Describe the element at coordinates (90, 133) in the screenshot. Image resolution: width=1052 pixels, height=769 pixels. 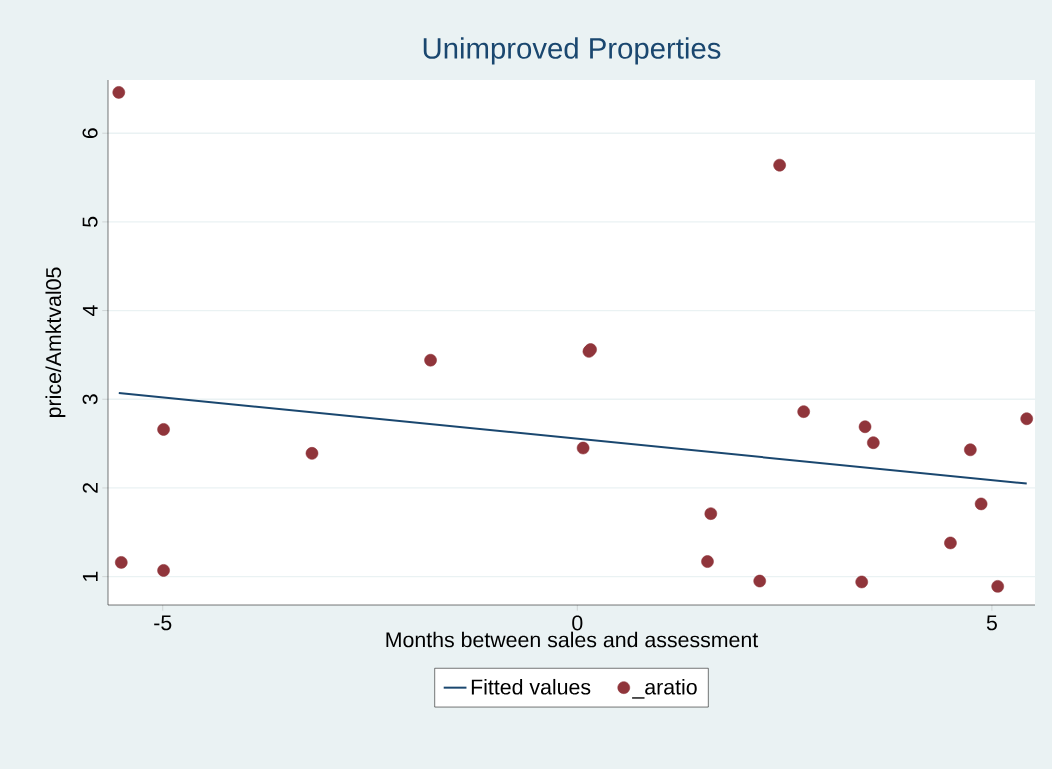
I see `y-tick-label: 6` at that location.